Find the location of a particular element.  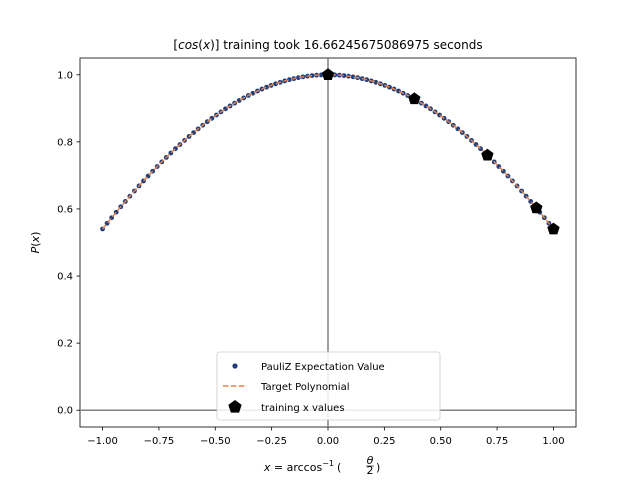

x-label-func: = arccos is located at coordinates (296, 467).